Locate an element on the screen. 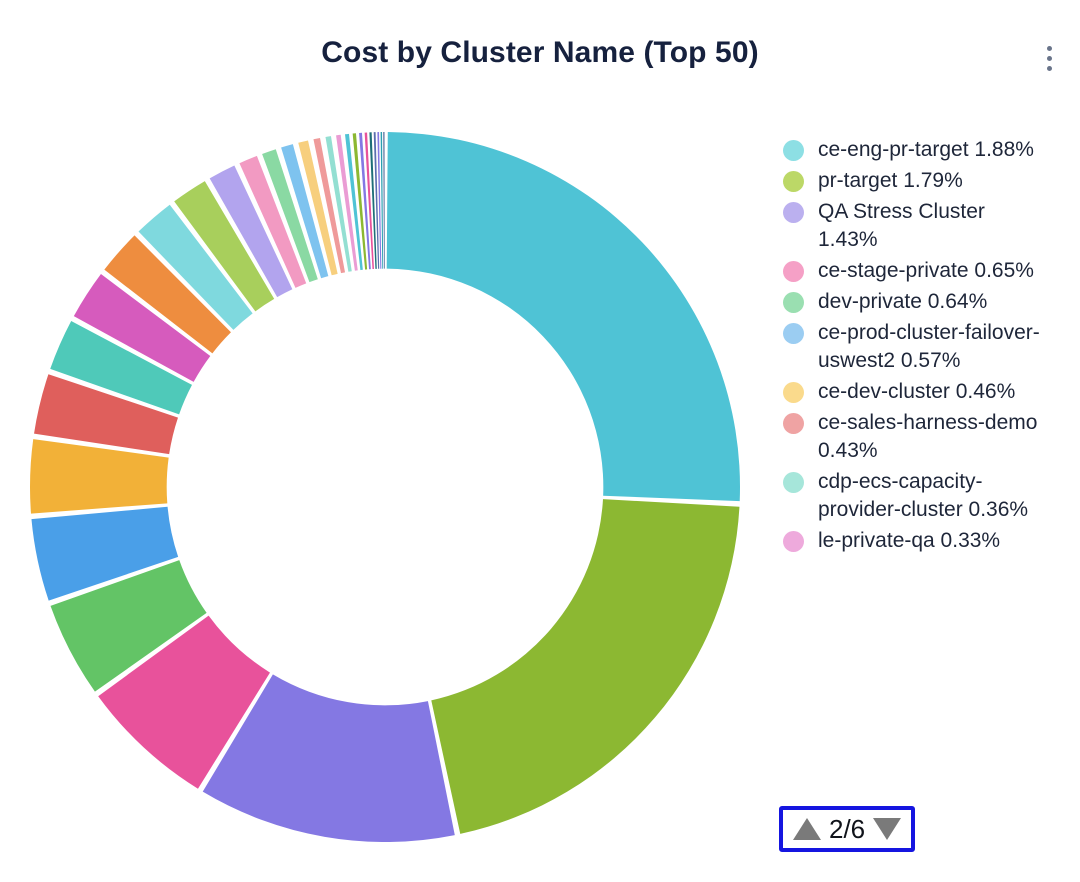 The width and height of the screenshot is (1080, 882). legend-item-label: ce-prod-cluster-failover-uswest2 0.57% is located at coordinates (929, 346).